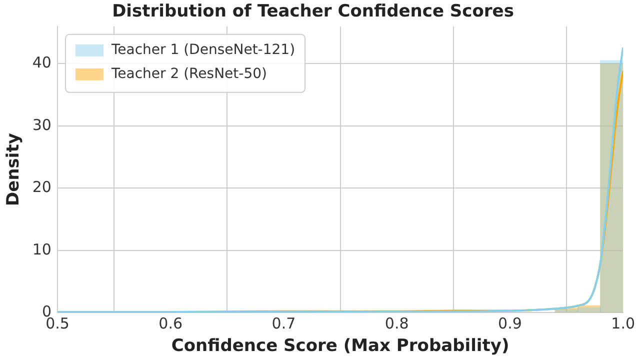 The image size is (638, 357). What do you see at coordinates (623, 323) in the screenshot?
I see `x-tick-label: 1.0` at bounding box center [623, 323].